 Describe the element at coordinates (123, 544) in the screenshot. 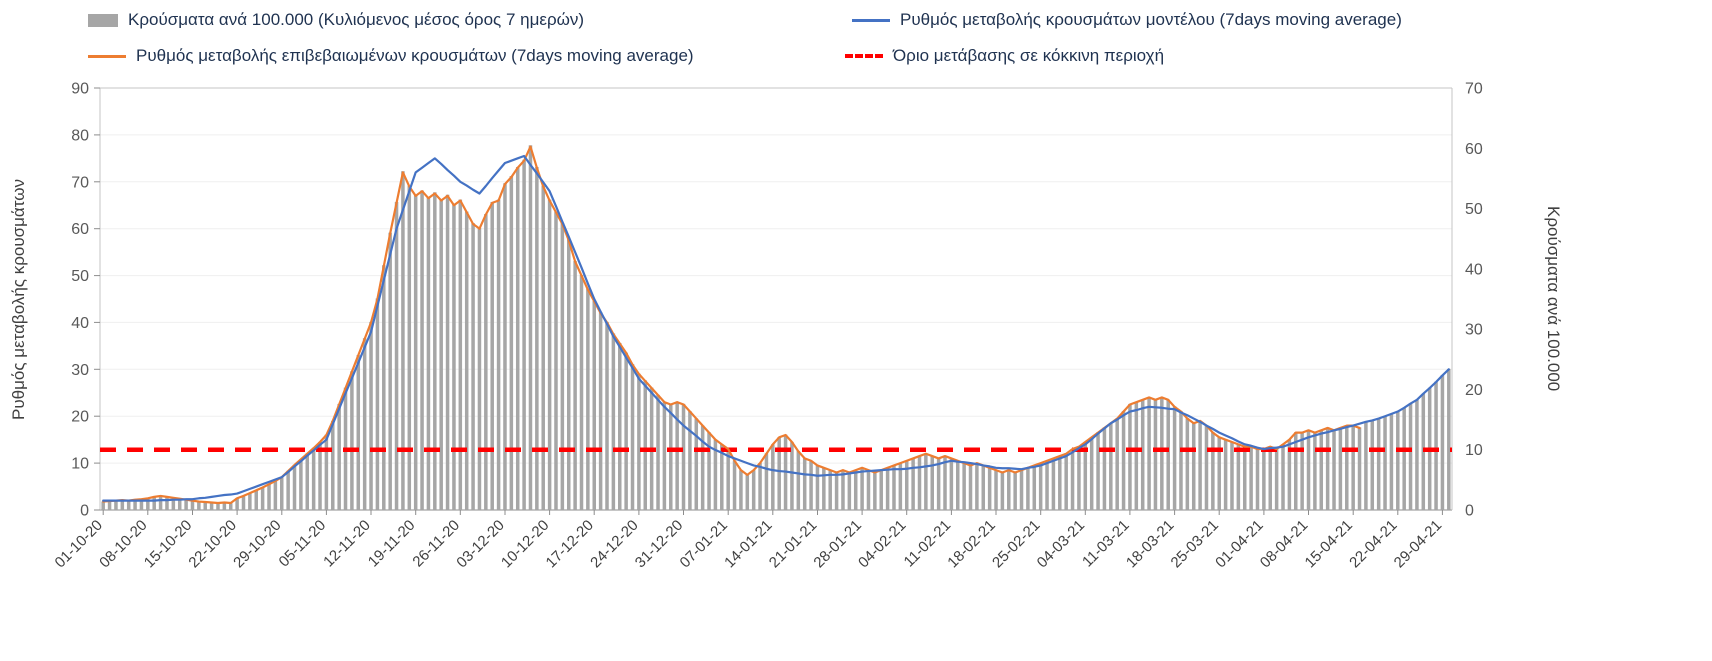

I see `svg-text: 08-10-20` at that location.